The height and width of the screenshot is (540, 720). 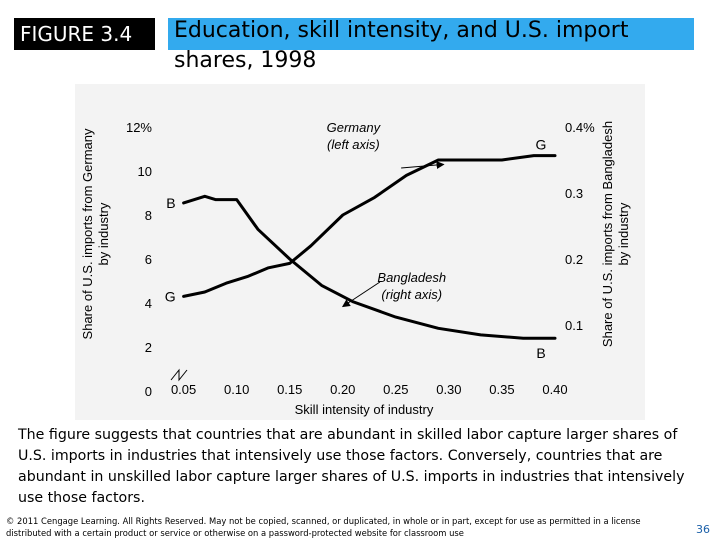 I want to click on annotation-germany: Germany (left axis), so click(x=354, y=136).